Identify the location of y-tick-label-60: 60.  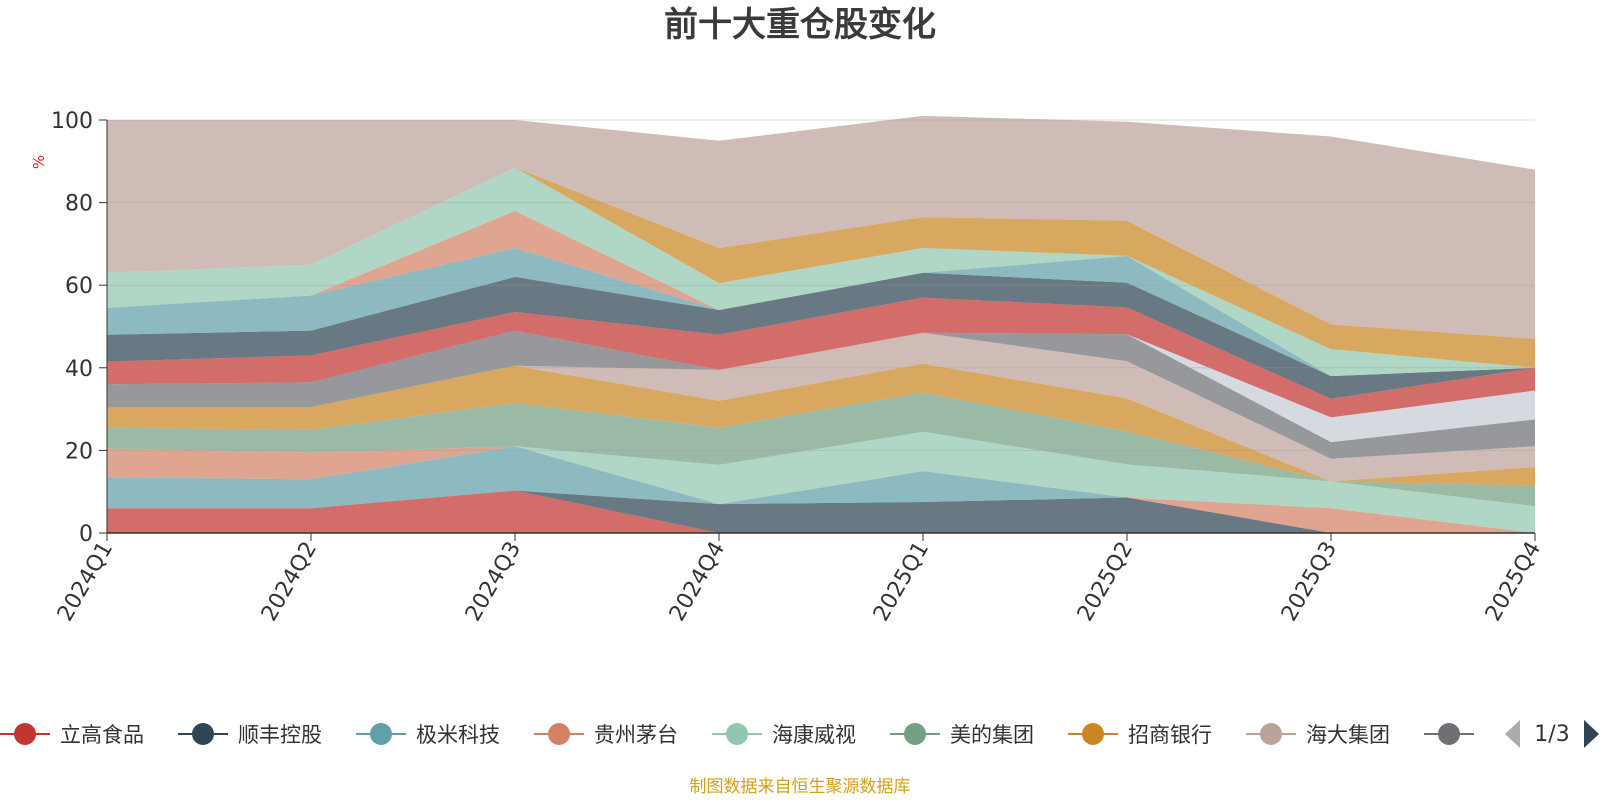
(79, 286).